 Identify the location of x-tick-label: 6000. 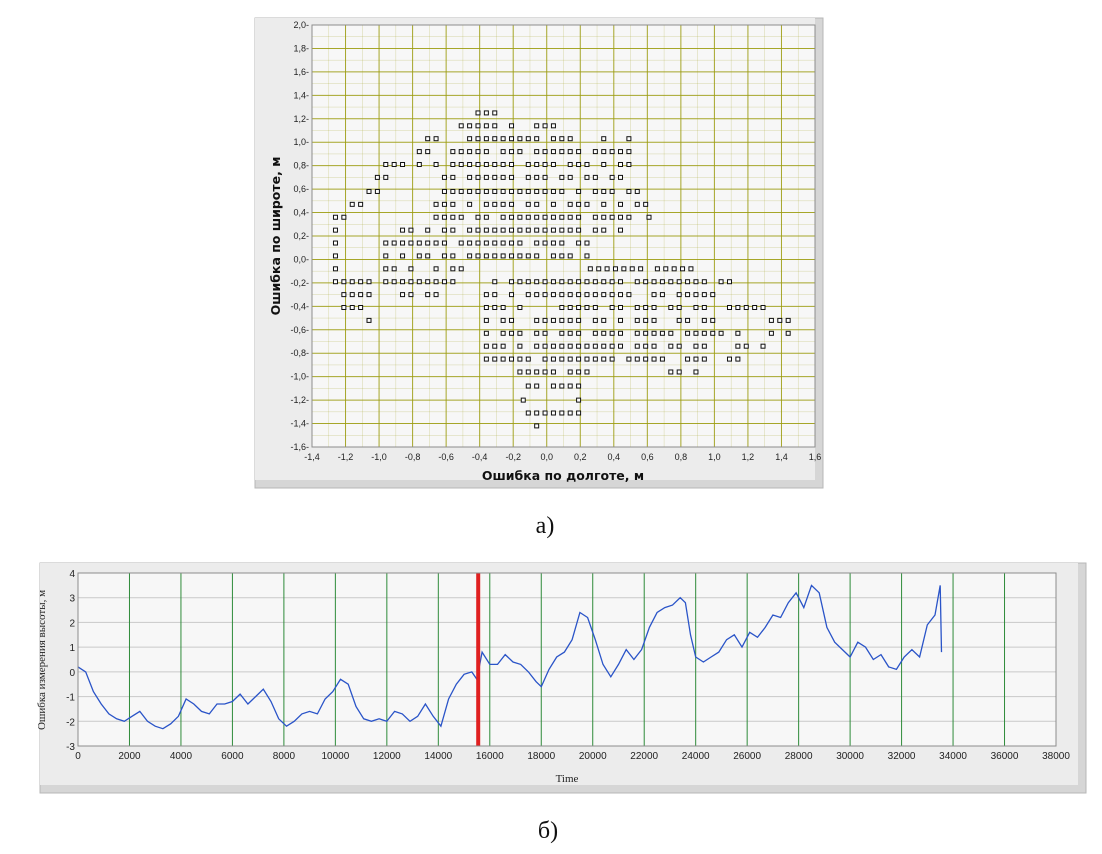
(232, 756).